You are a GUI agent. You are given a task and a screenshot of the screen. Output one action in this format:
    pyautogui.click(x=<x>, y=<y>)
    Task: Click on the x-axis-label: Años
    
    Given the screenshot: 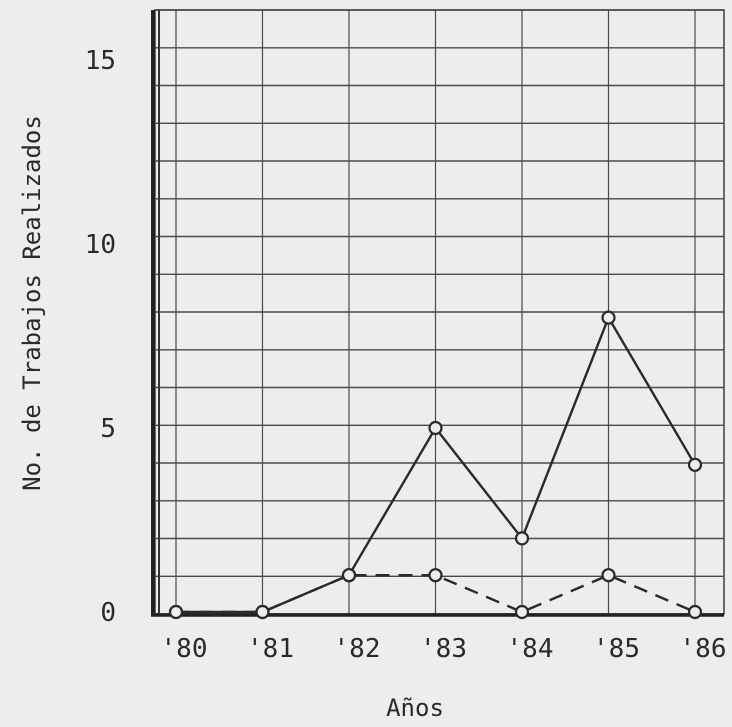 What is the action you would take?
    pyautogui.click(x=415, y=708)
    